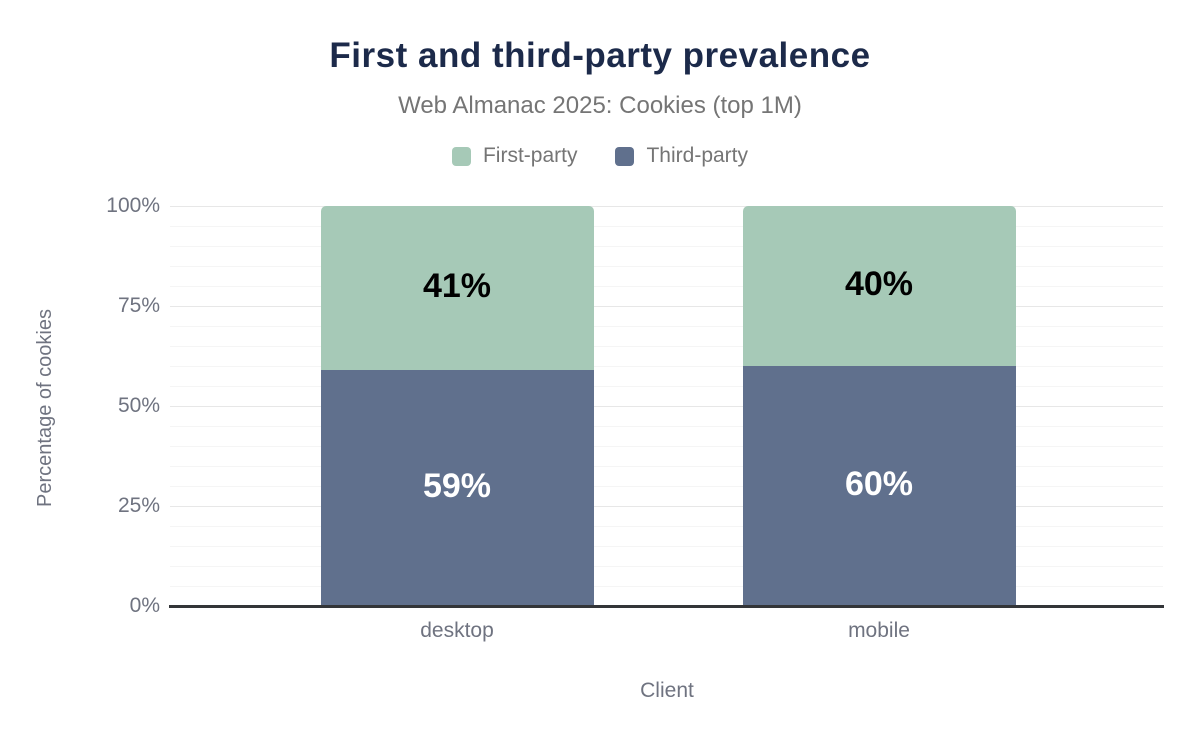 The height and width of the screenshot is (742, 1200). Describe the element at coordinates (138, 405) in the screenshot. I see `y-tick-label: 50%` at that location.